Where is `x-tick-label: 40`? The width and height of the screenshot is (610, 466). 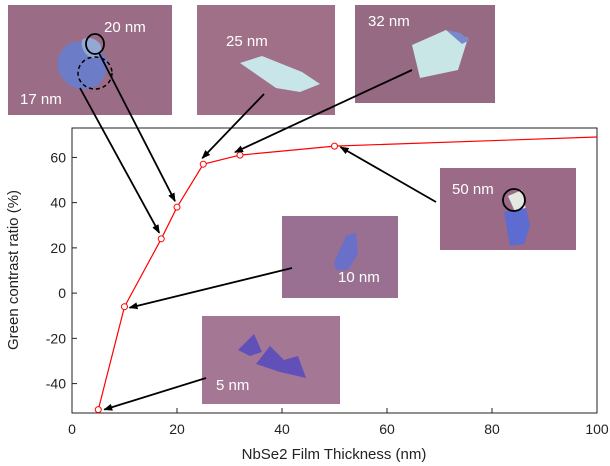 x-tick-label: 40 is located at coordinates (282, 429).